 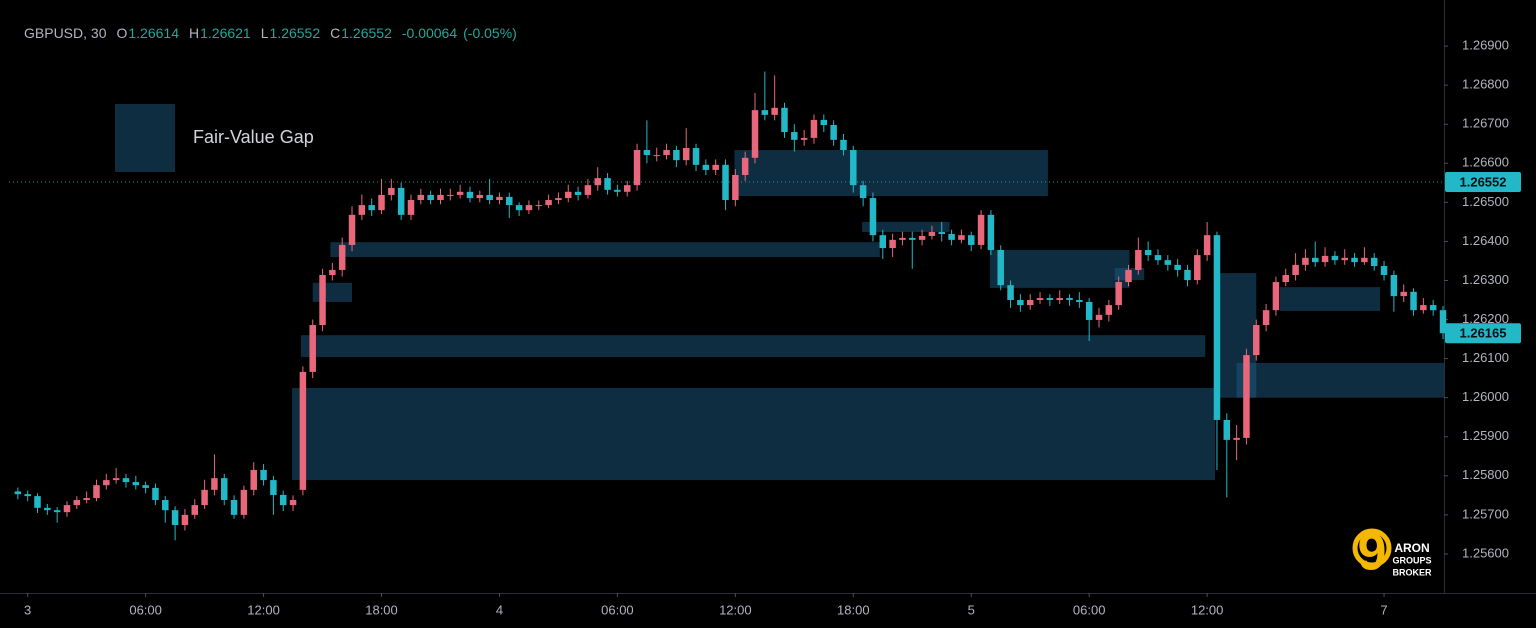 I want to click on y-tick-label: 1.26500, so click(x=1485, y=201).